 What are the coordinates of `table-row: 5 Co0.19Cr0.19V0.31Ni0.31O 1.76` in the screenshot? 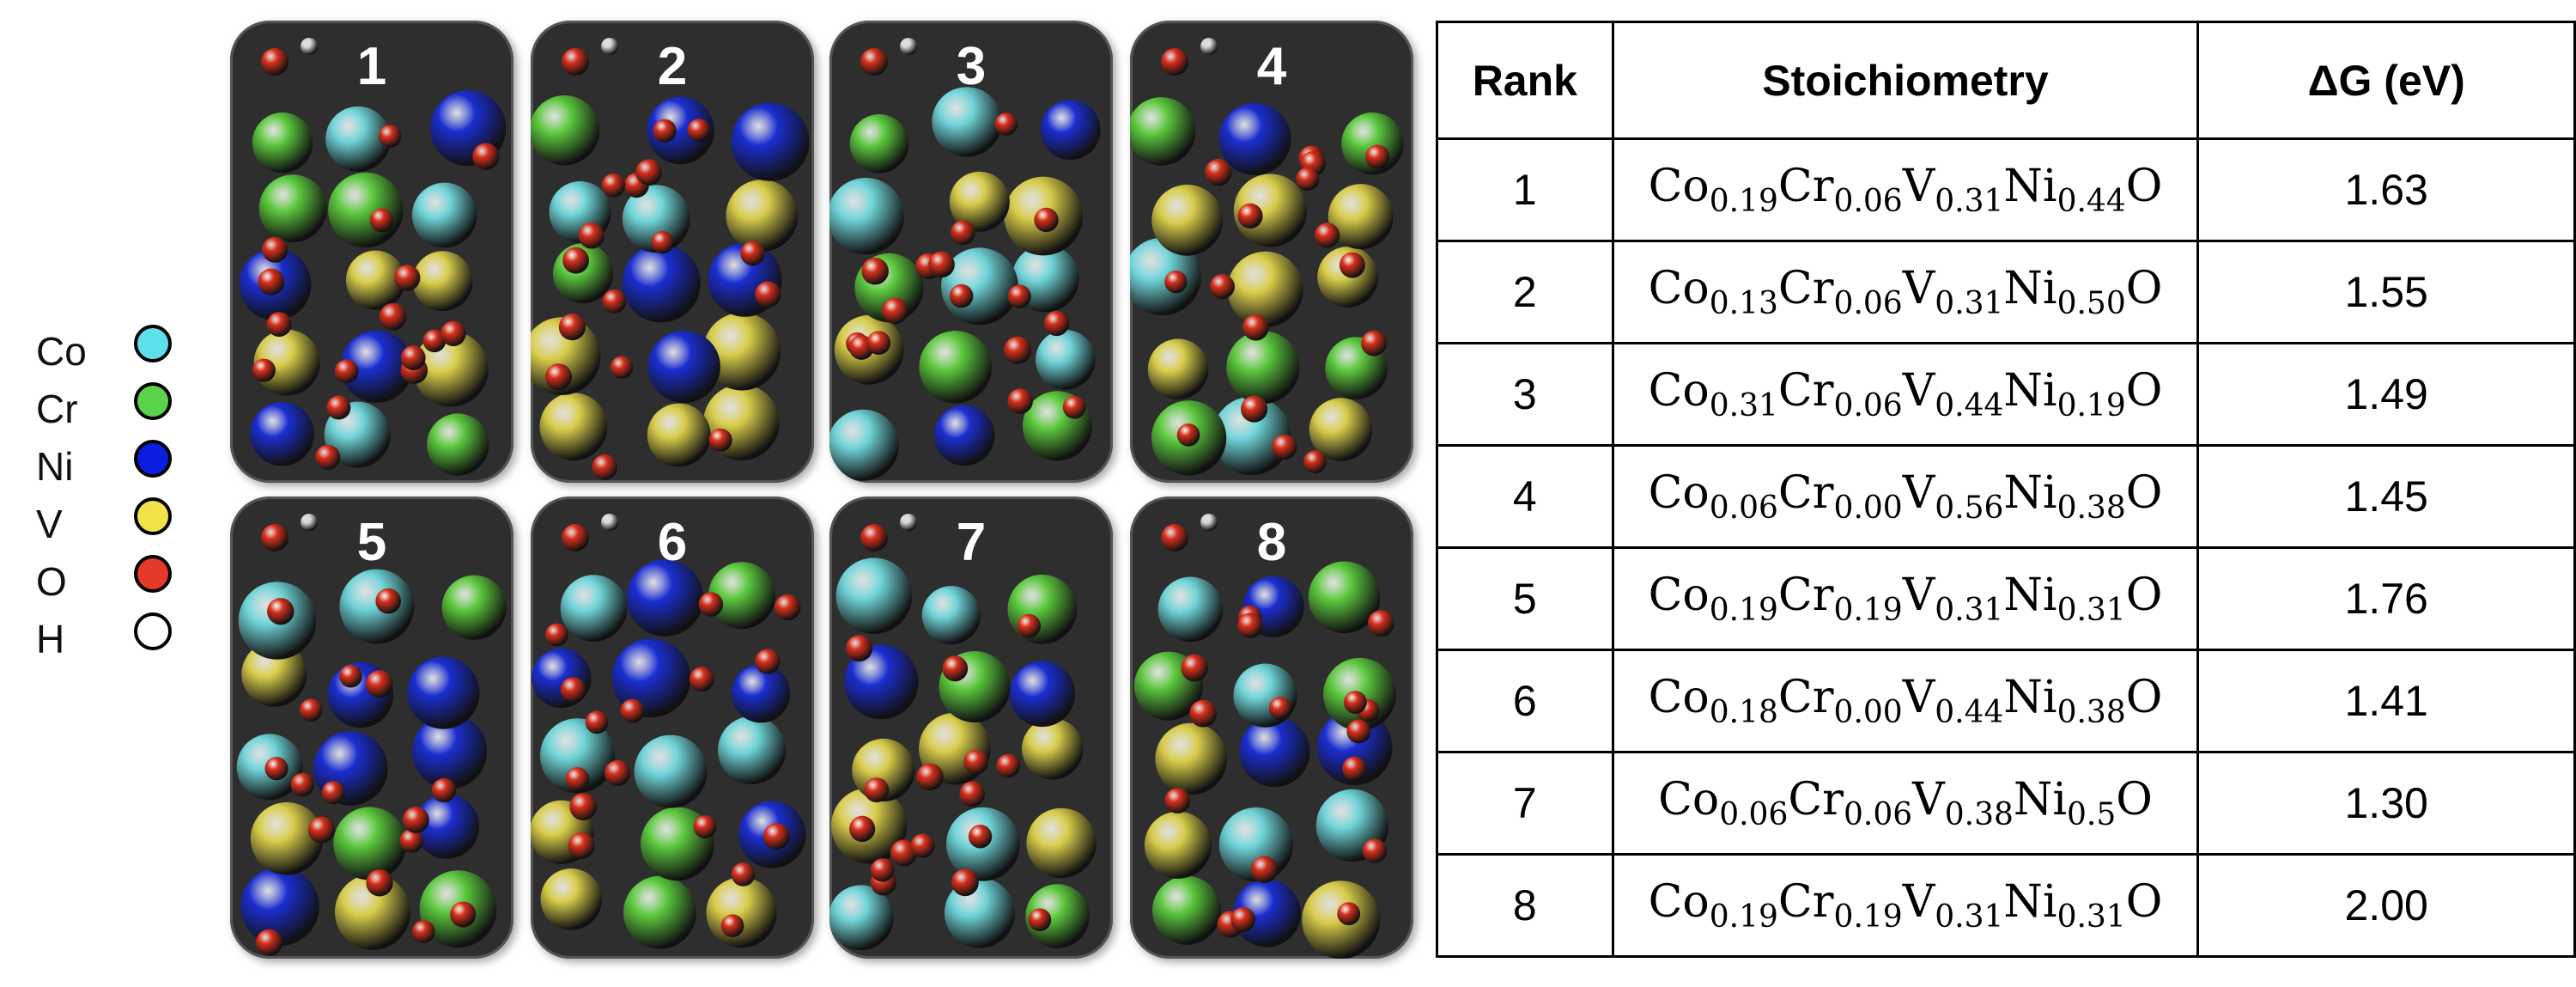 It's located at (2006, 598).